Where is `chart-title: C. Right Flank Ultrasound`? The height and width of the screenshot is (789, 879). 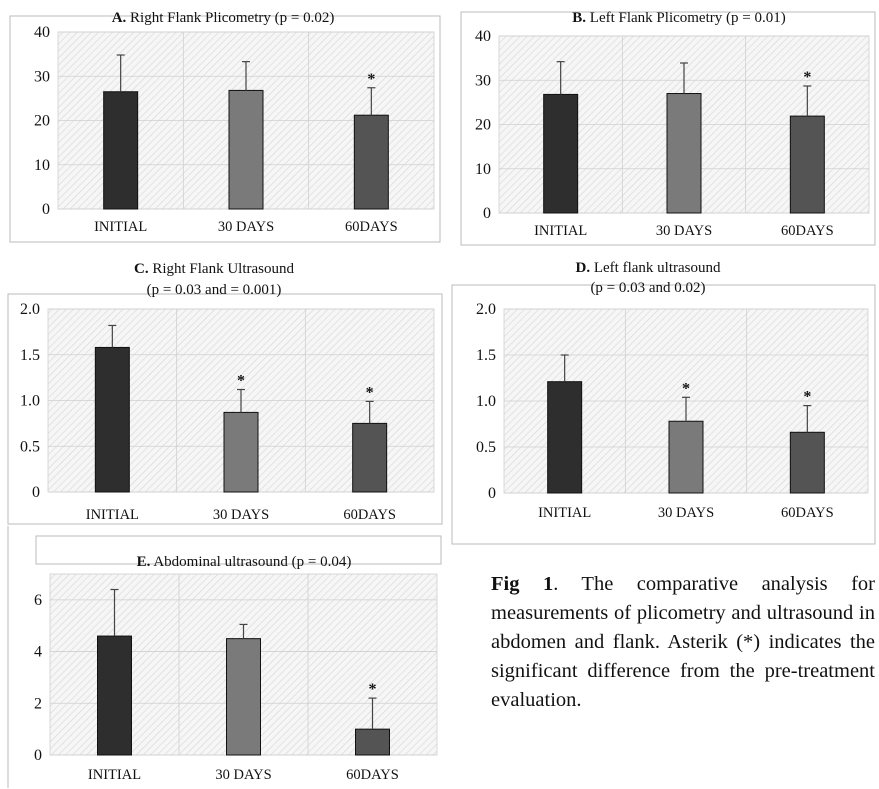 chart-title: C. Right Flank Ultrasound is located at coordinates (214, 269).